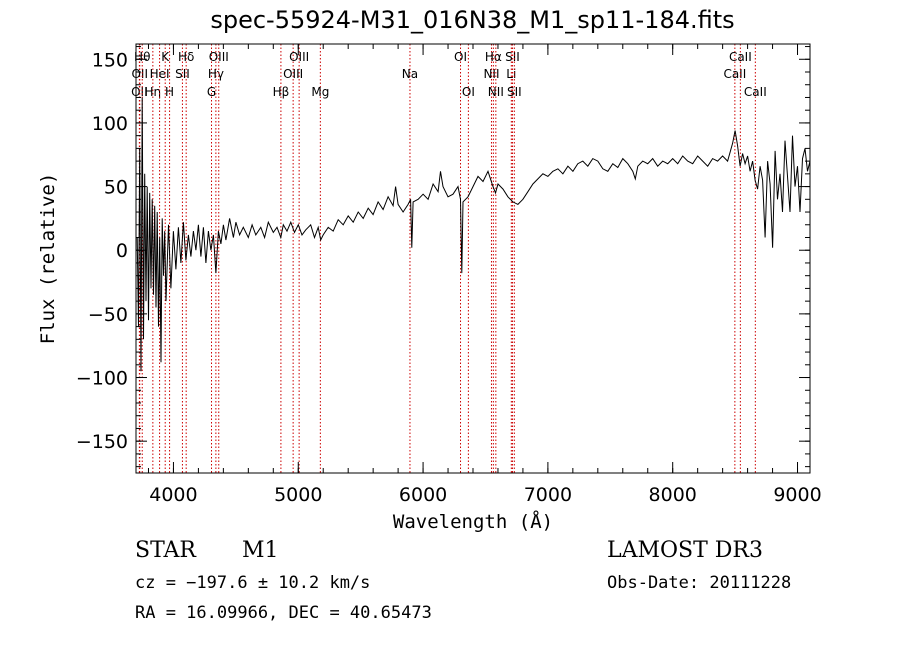 This screenshot has height=649, width=900. Describe the element at coordinates (320, 92) in the screenshot. I see `line-marker-label: Mg` at that location.